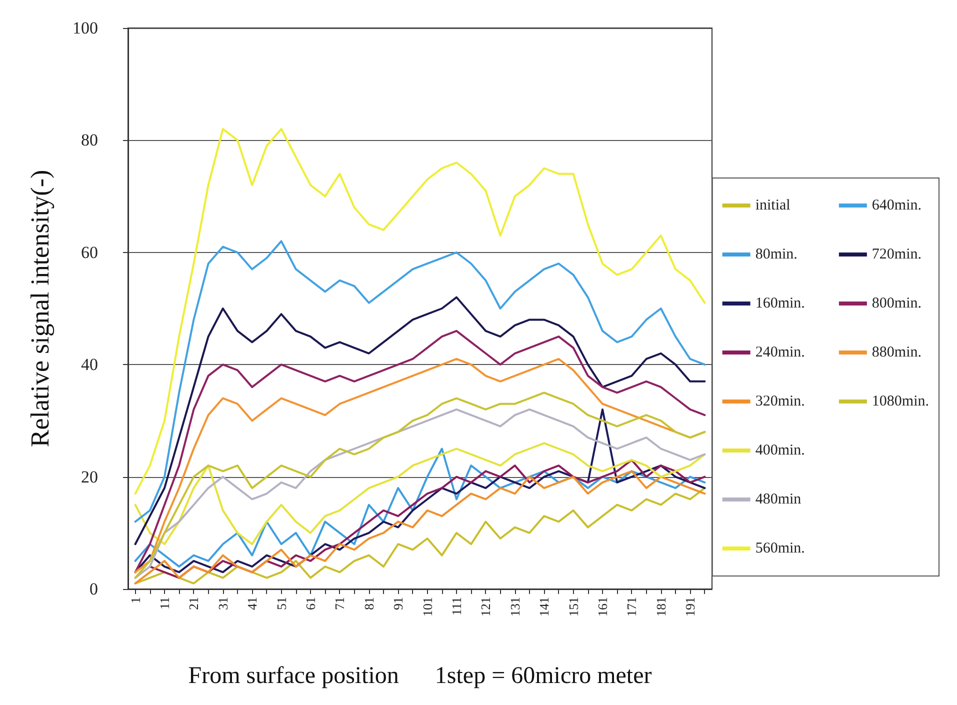 This screenshot has width=957, height=705. I want to click on legend-label: 400min., so click(780, 450).